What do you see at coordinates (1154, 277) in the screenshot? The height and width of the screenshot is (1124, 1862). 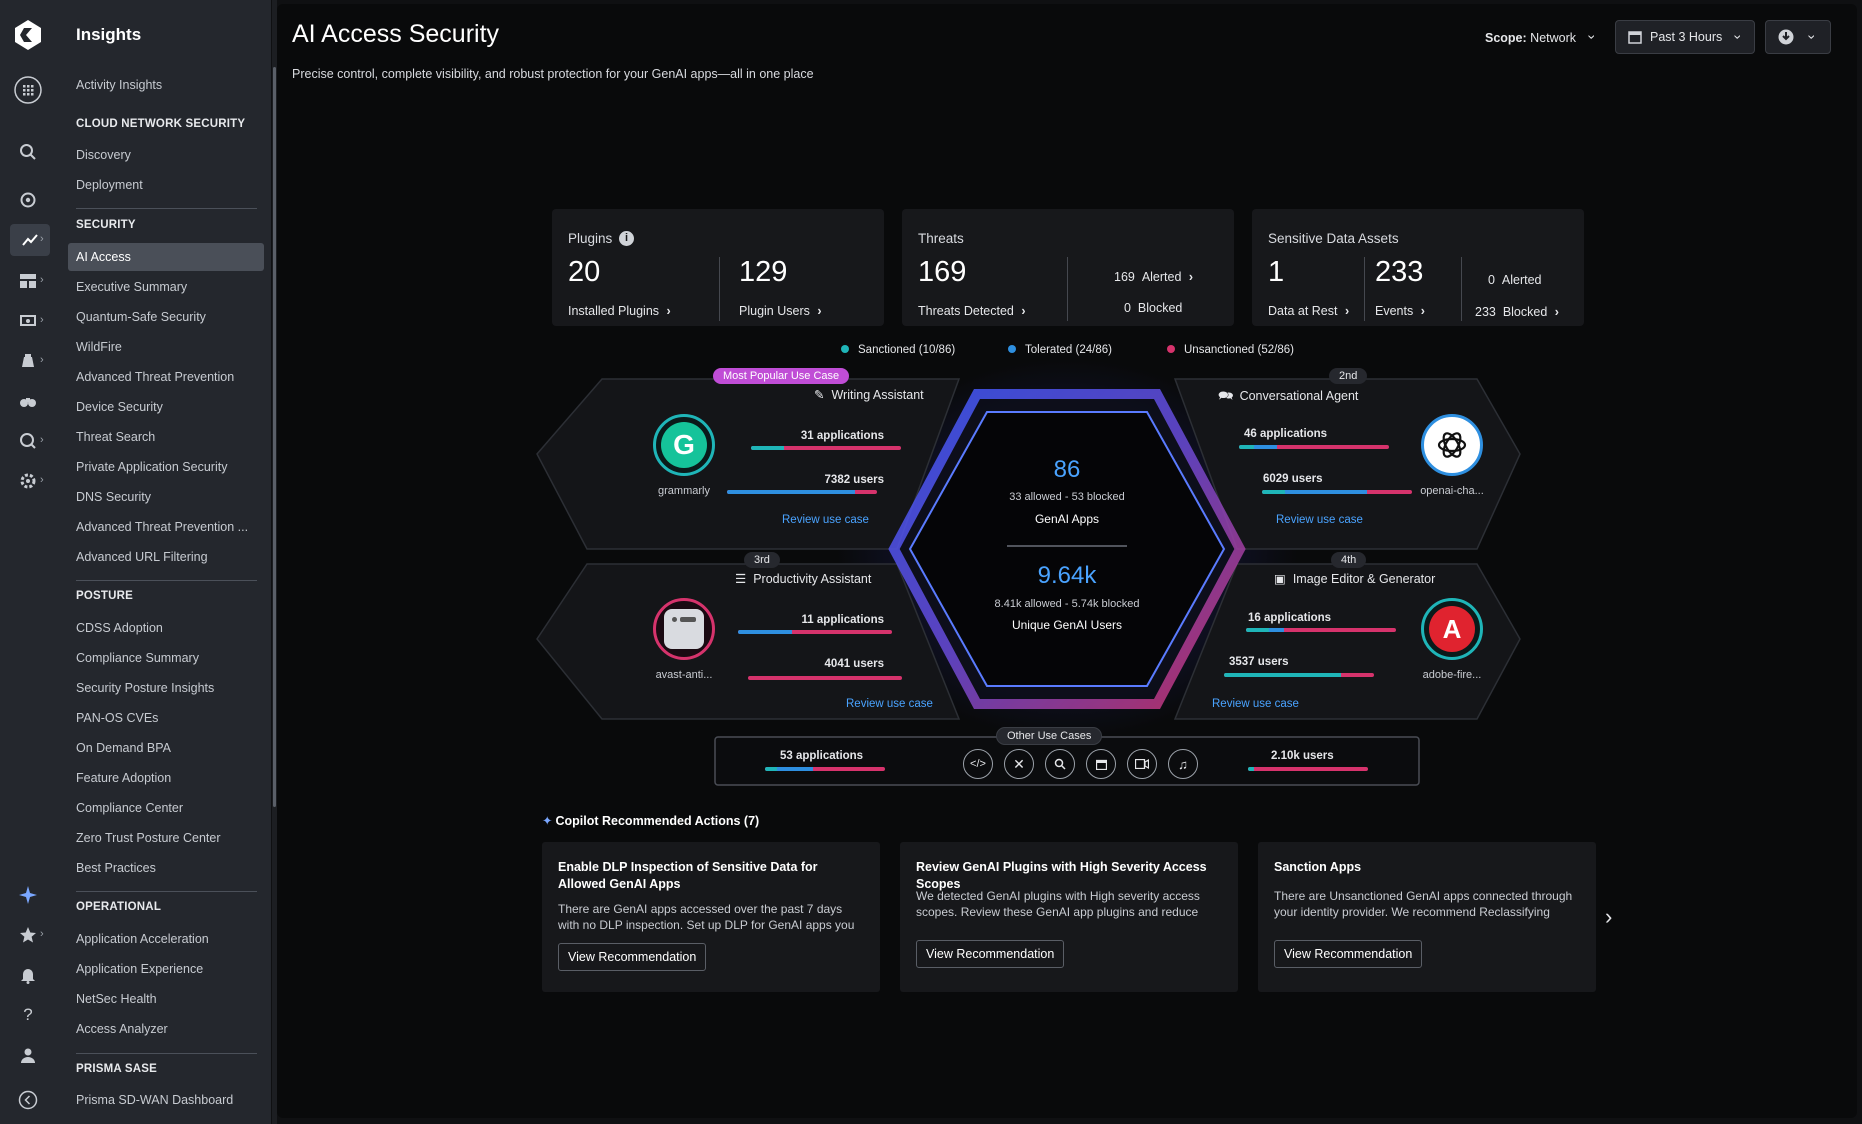 I see `threats-alerted-link: 169 Alerted ›` at bounding box center [1154, 277].